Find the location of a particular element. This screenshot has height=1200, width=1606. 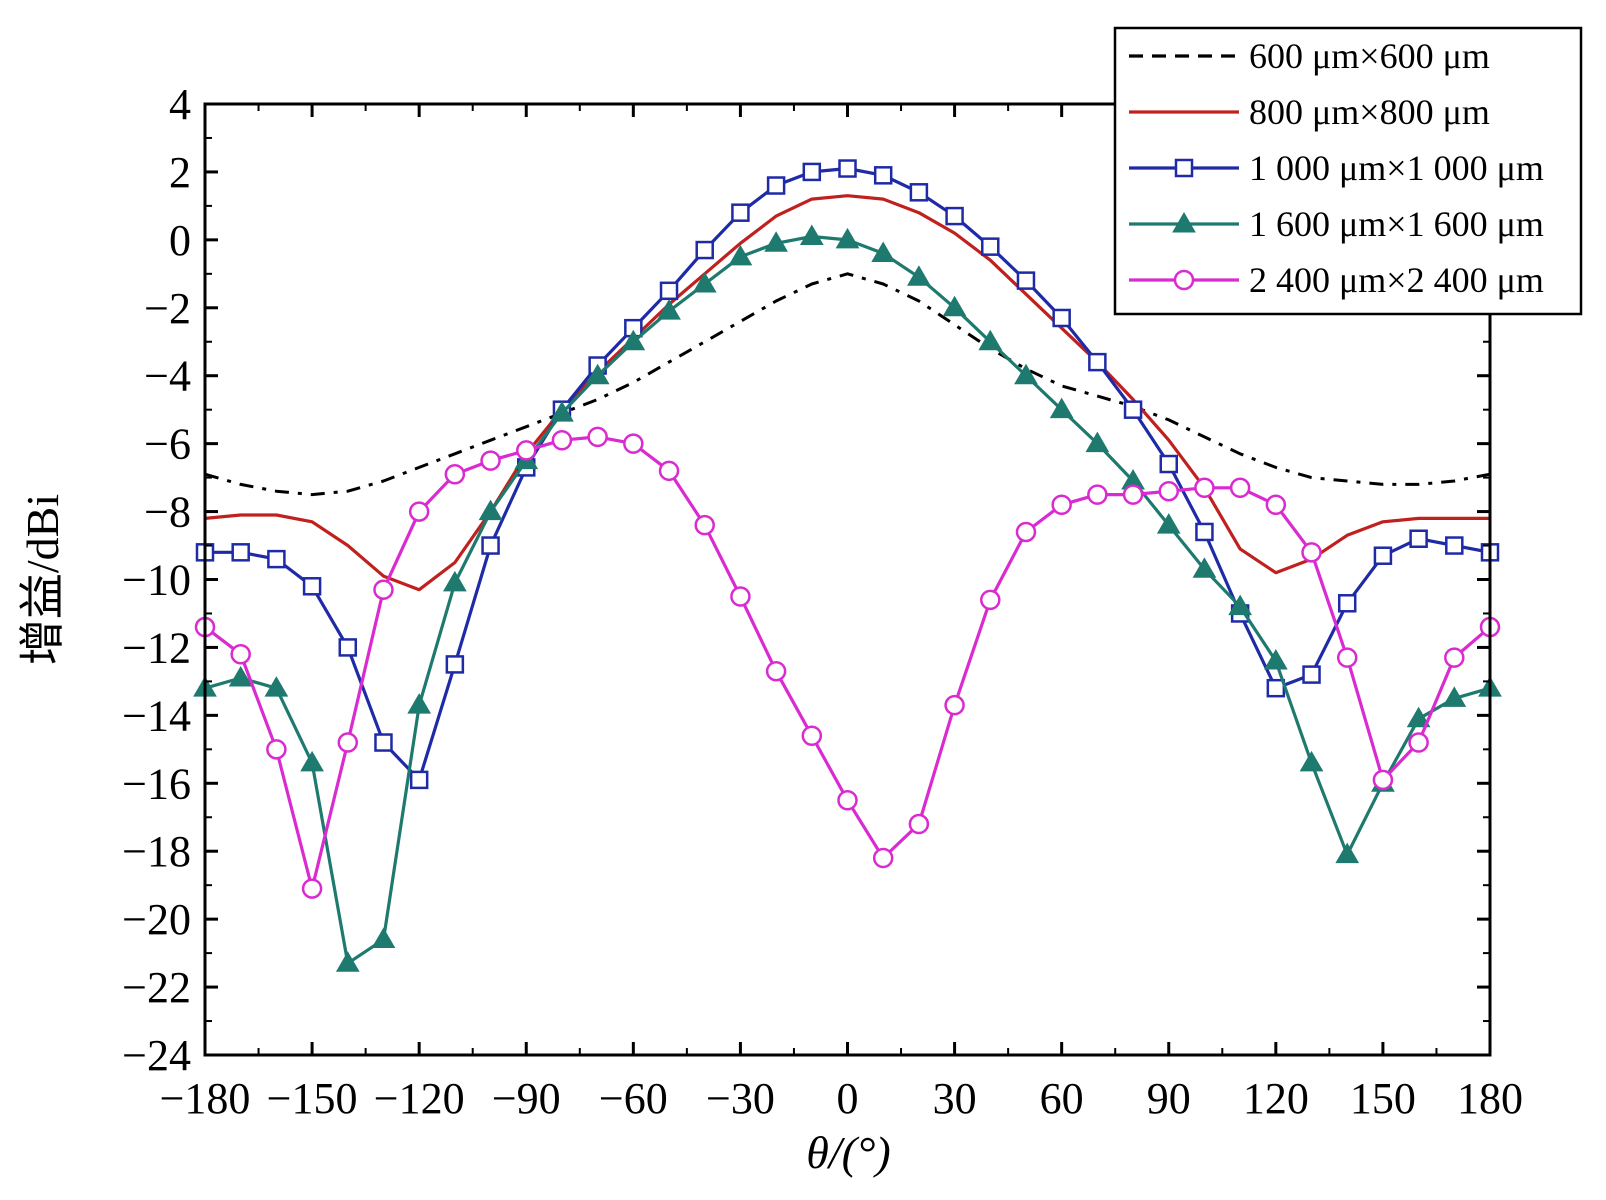

y-tick-label: −4 is located at coordinates (167, 376).